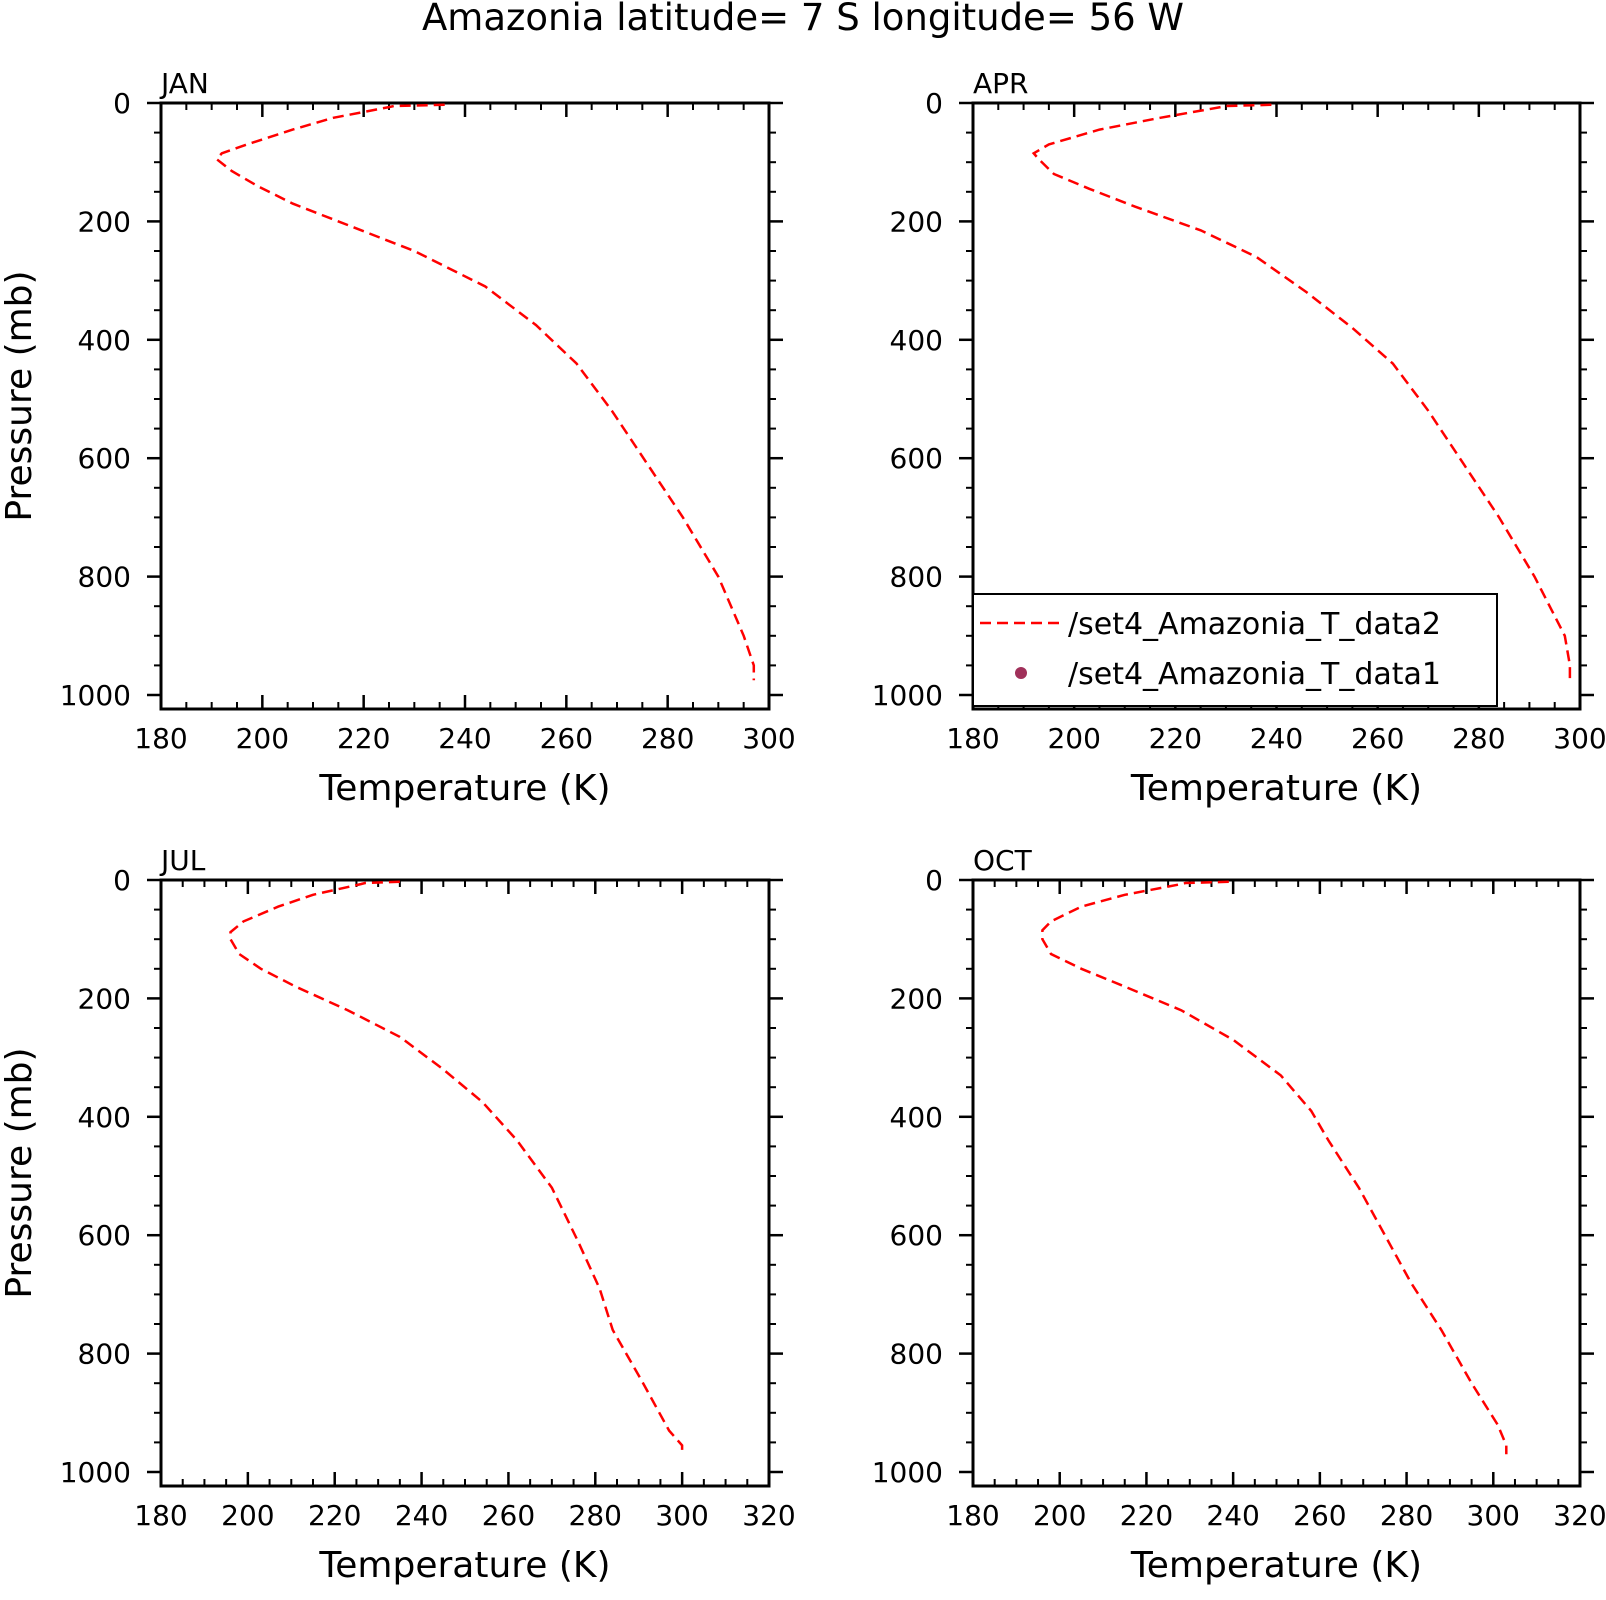  I want to click on legend-swatch-marker, so click(1021, 673).